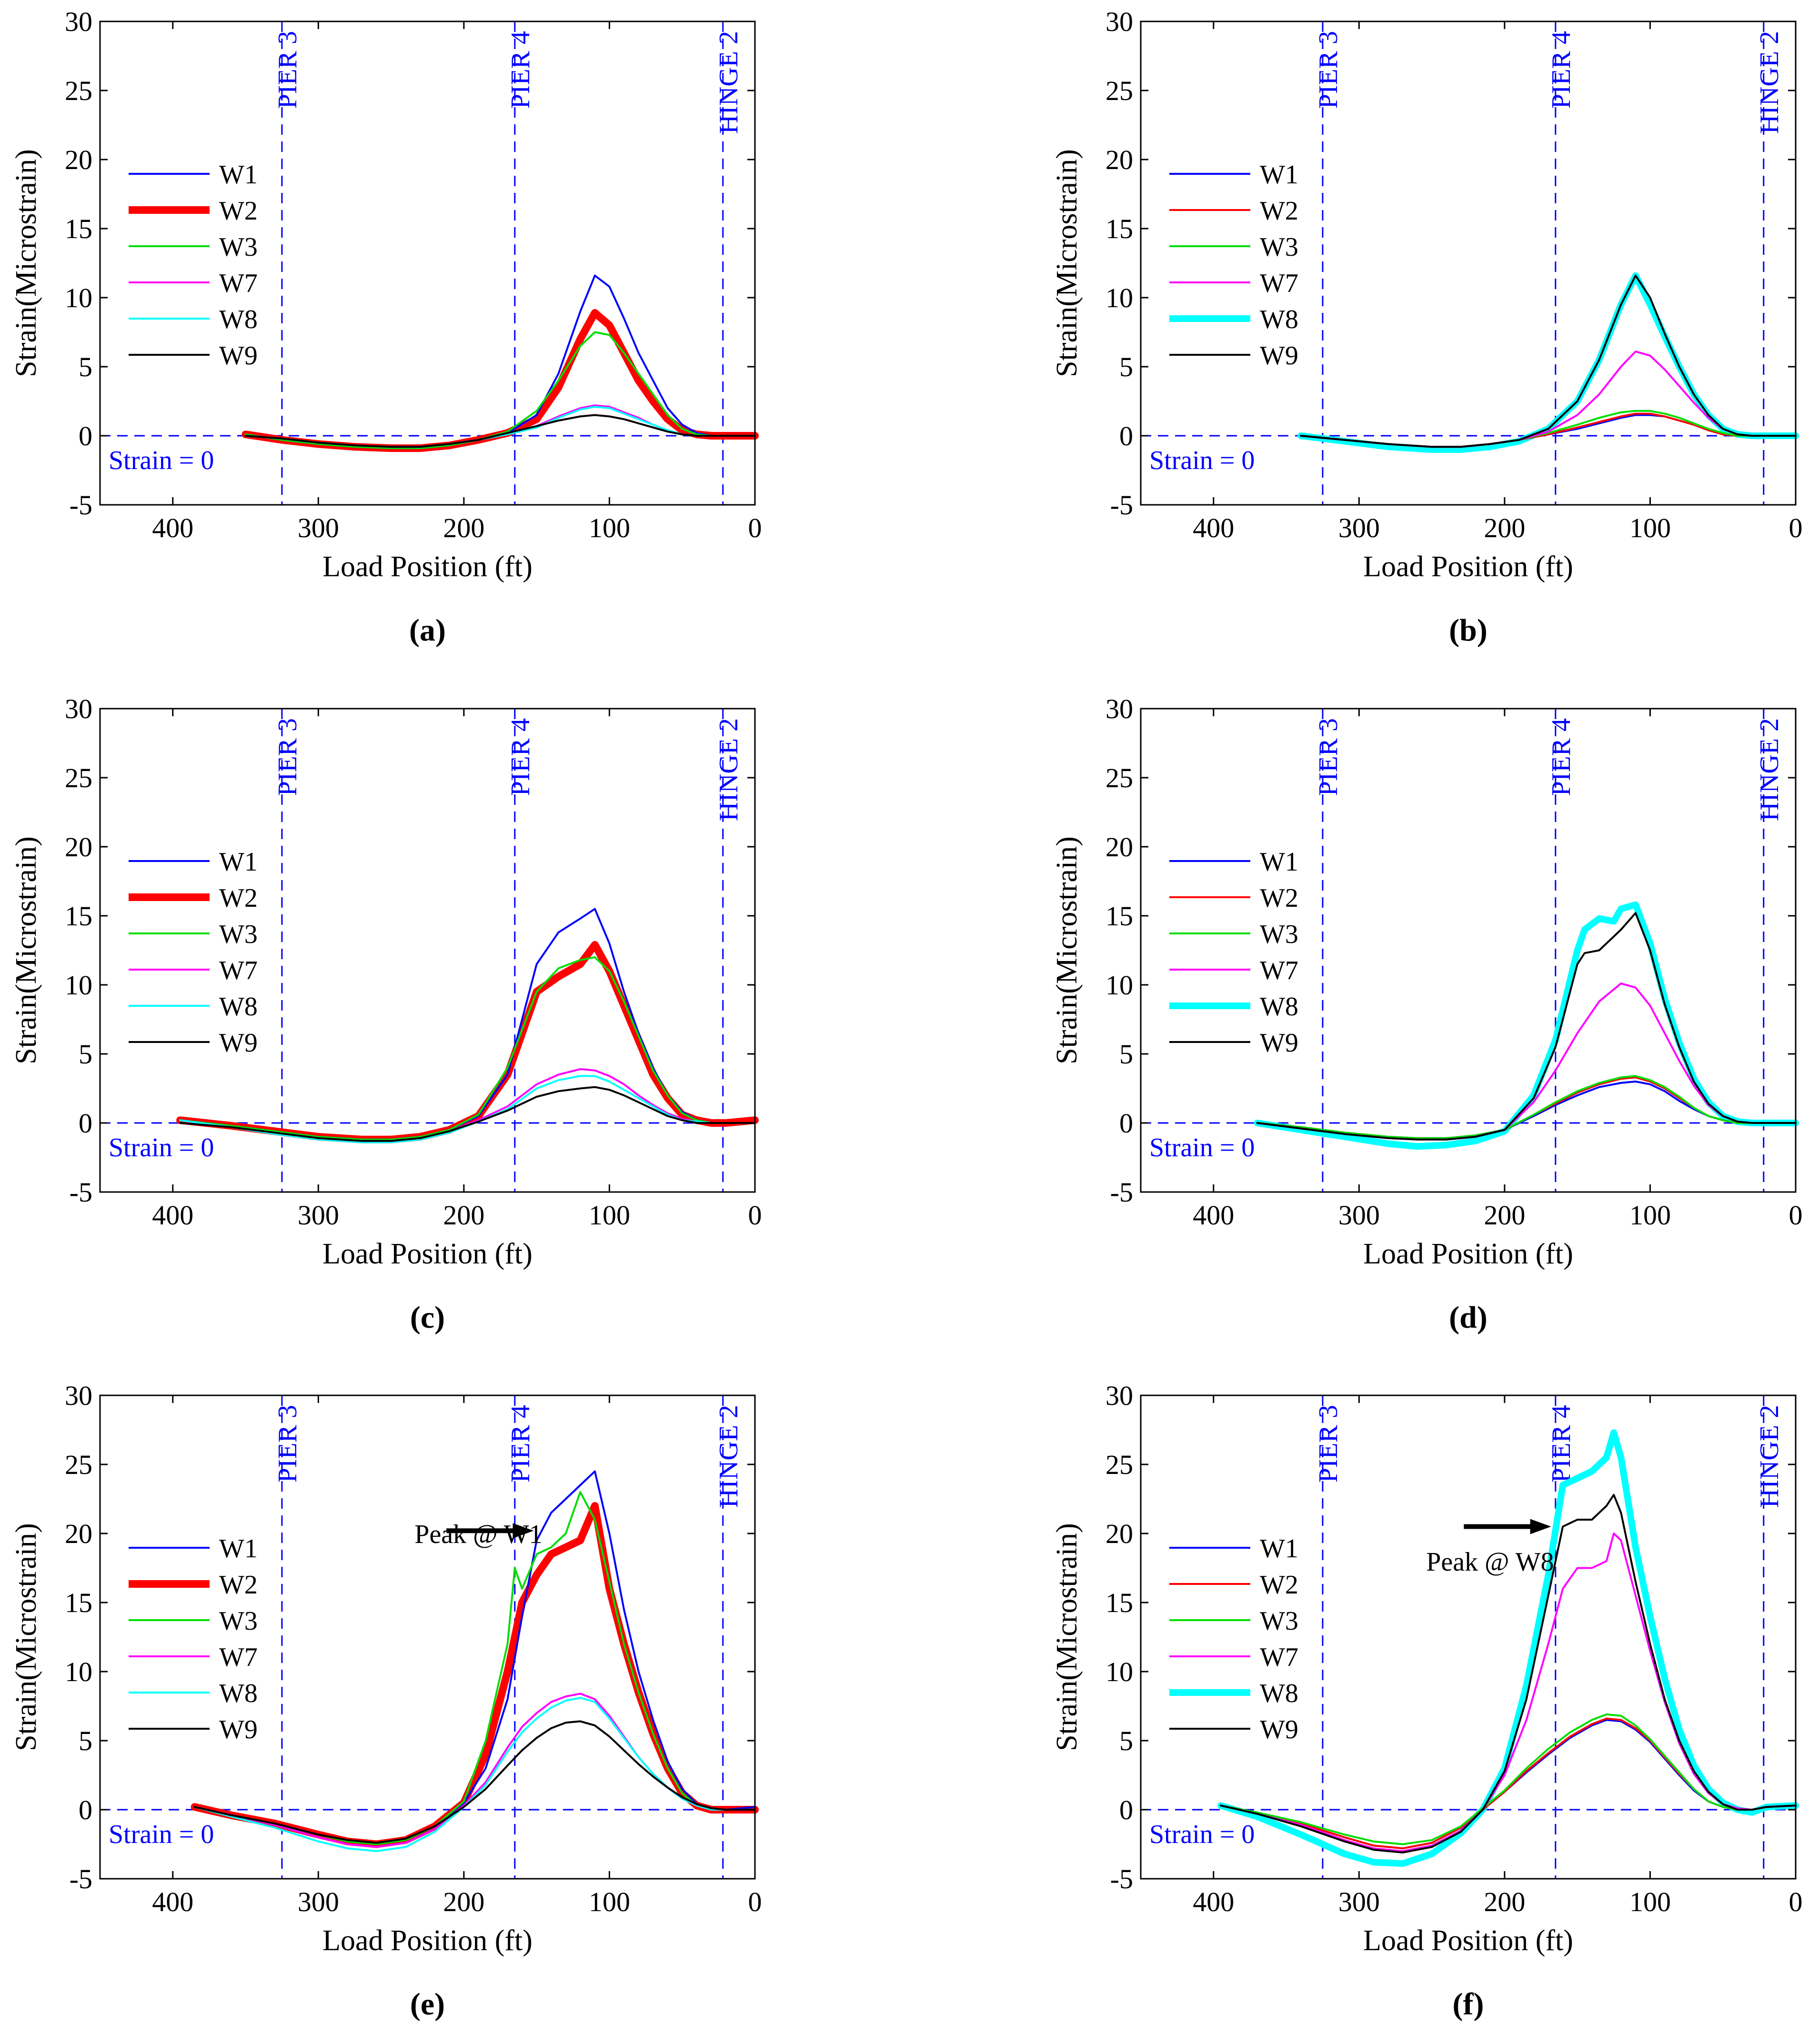 Image resolution: width=1809 pixels, height=2044 pixels. What do you see at coordinates (1490, 1562) in the screenshot?
I see `annotation-text: Peak @ W8` at bounding box center [1490, 1562].